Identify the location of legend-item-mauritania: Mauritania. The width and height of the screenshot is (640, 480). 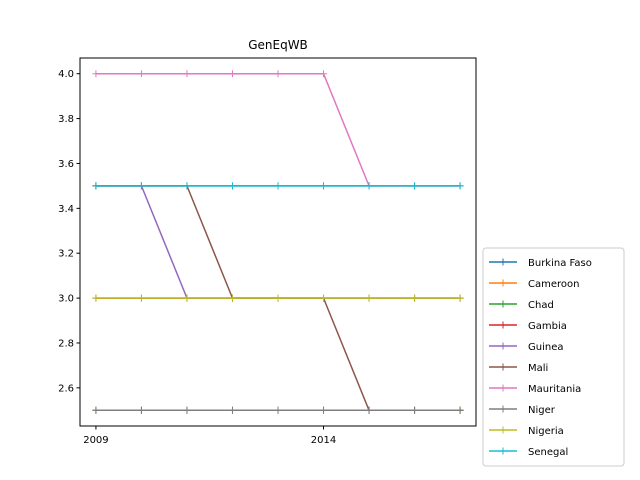
(535, 389).